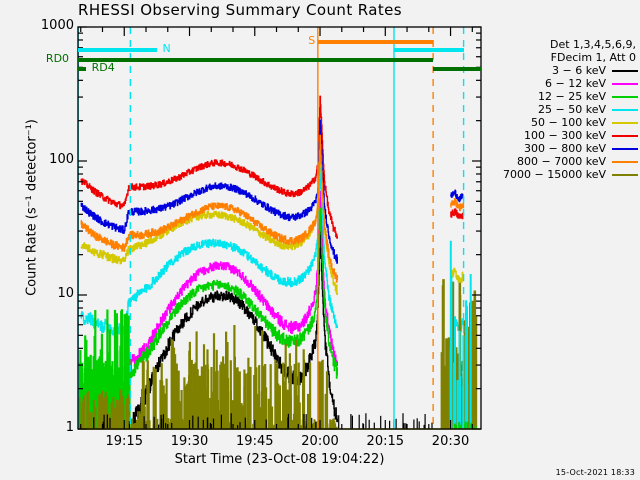  What do you see at coordinates (568, 122) in the screenshot?
I see `legend-entry-label: 50 − 100 keV` at bounding box center [568, 122].